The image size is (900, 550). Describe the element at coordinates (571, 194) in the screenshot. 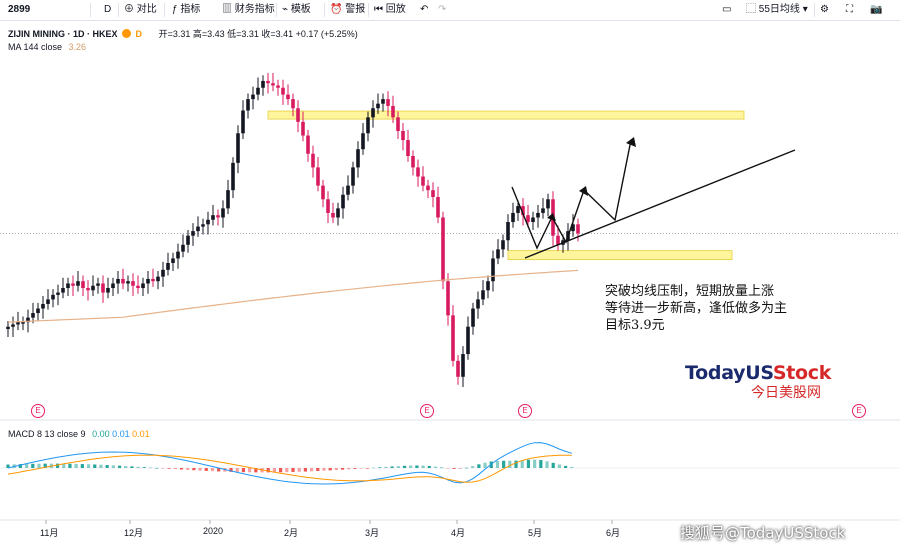

I see `projection-path` at that location.